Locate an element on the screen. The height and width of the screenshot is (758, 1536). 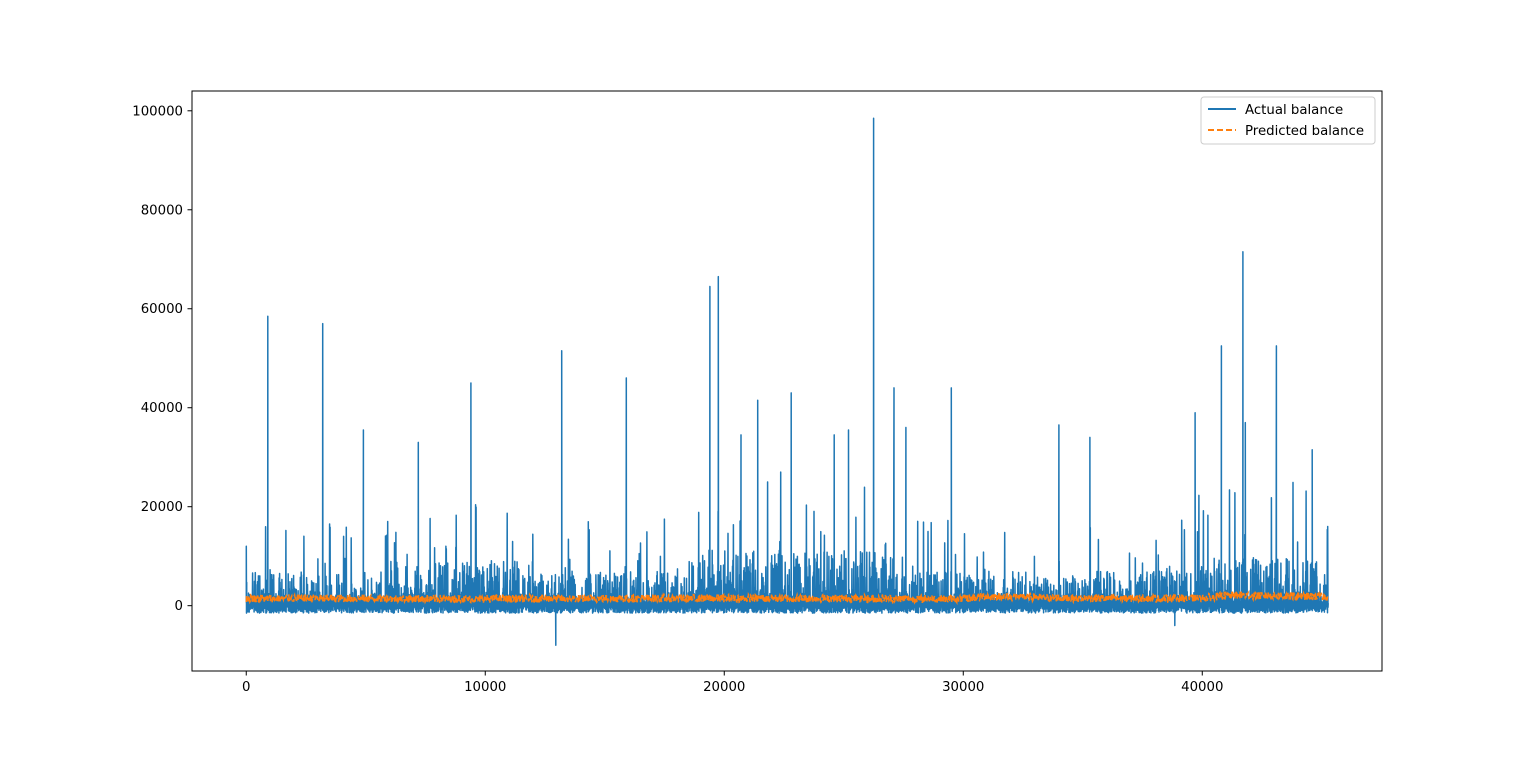
legend-label-predicted: Predicted balance is located at coordinates (1304, 131).